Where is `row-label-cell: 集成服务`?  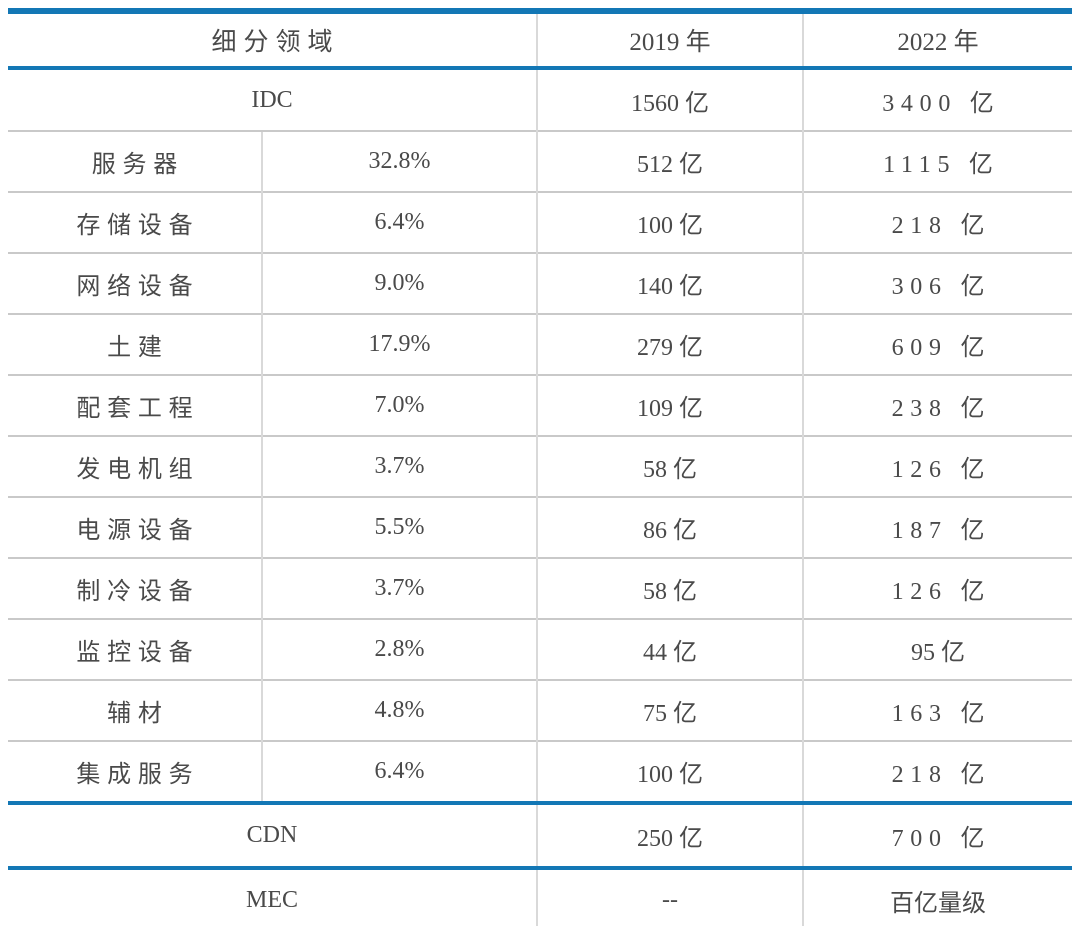 row-label-cell: 集成服务 is located at coordinates (135, 771).